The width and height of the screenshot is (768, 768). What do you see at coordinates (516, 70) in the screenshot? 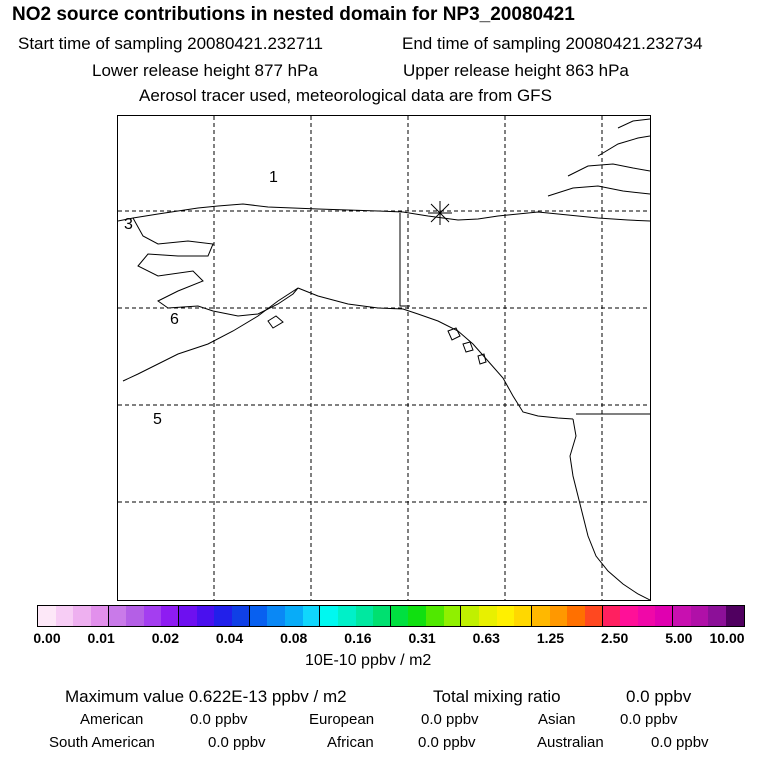
I see `upper-release-height: Upper release height 863 hPa` at bounding box center [516, 70].